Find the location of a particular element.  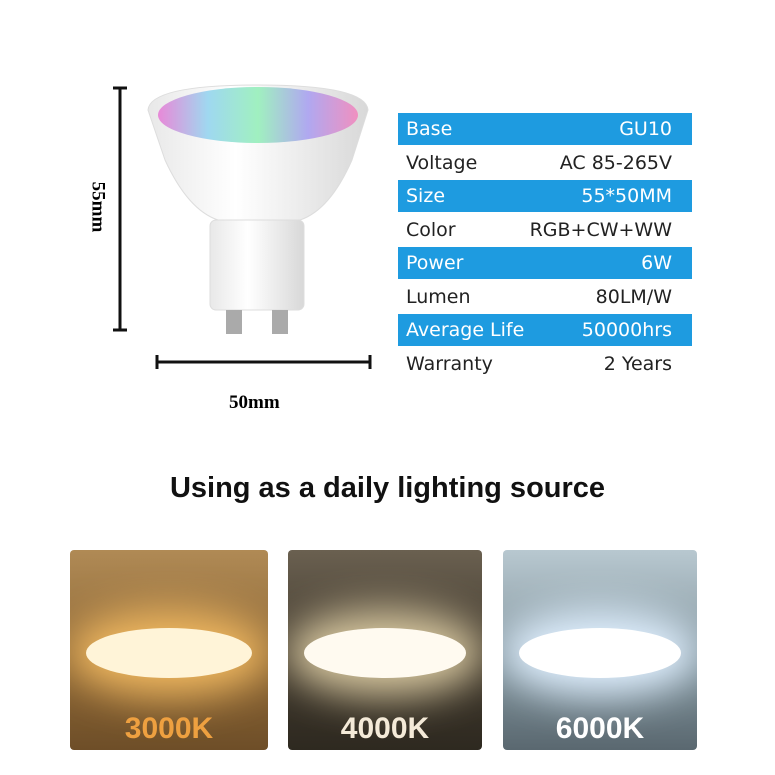

swatch-label: 3000K is located at coordinates (169, 728).